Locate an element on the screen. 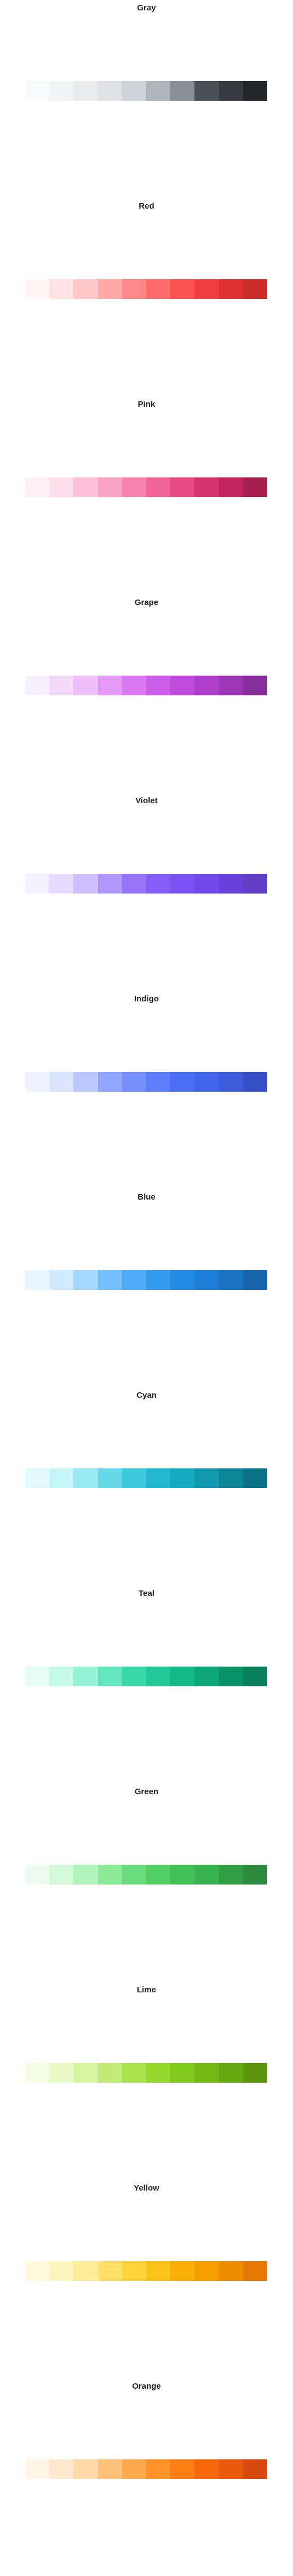  palette-title: Blue is located at coordinates (146, 1197).